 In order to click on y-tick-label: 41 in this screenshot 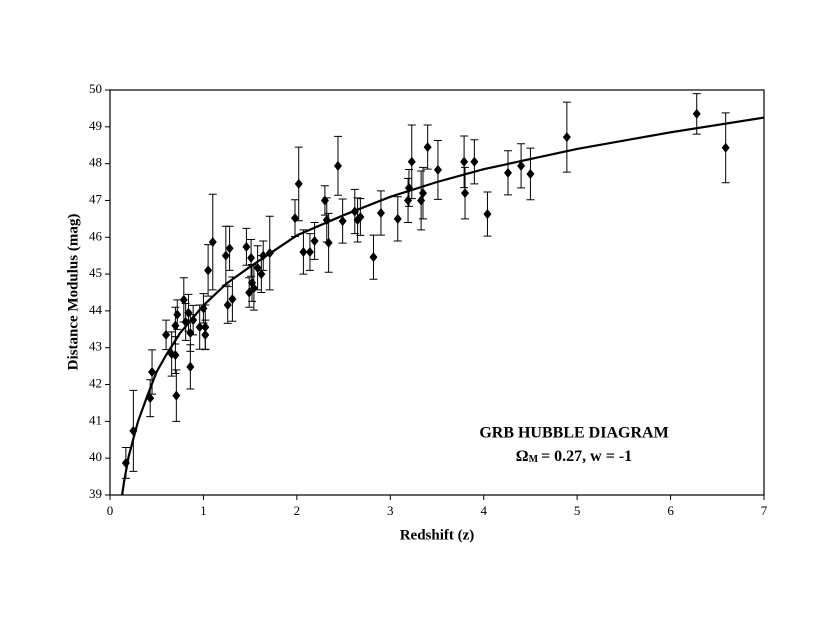, I will do `click(95, 419)`.